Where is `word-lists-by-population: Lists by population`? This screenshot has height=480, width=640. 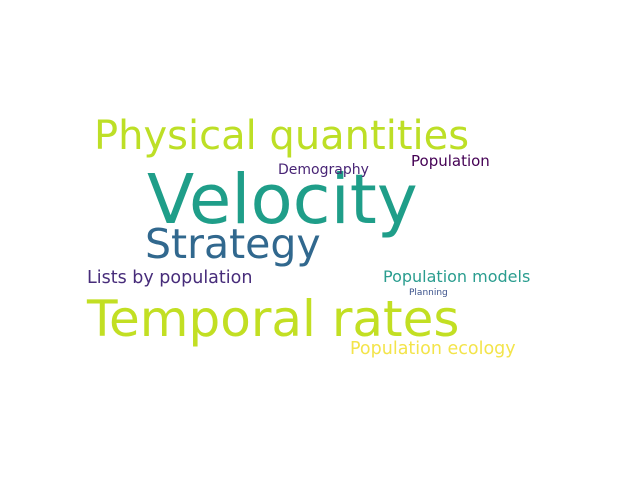 word-lists-by-population: Lists by population is located at coordinates (170, 278).